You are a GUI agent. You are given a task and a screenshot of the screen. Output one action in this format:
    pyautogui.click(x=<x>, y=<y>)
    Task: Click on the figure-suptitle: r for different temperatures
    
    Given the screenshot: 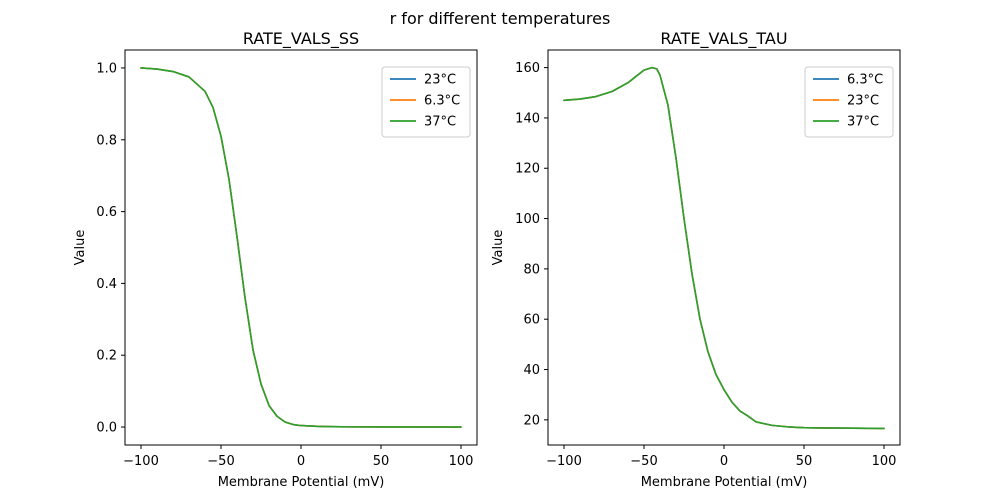 What is the action you would take?
    pyautogui.click(x=500, y=18)
    